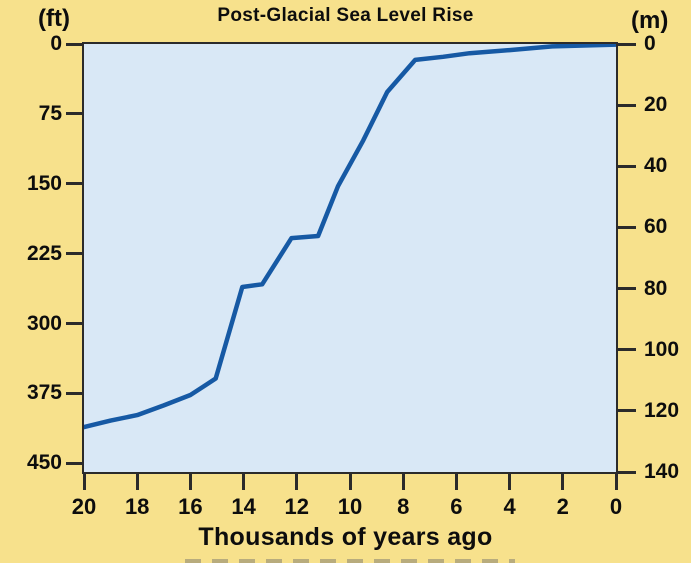  I want to click on x-tick-label: 4, so click(509, 506).